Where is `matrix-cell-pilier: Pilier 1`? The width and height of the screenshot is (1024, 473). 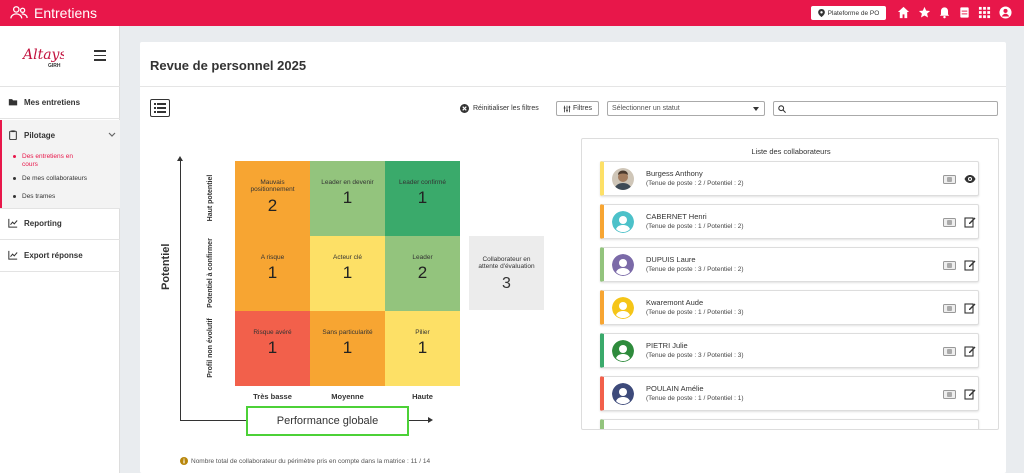
matrix-cell-pilier: Pilier 1 is located at coordinates (422, 348).